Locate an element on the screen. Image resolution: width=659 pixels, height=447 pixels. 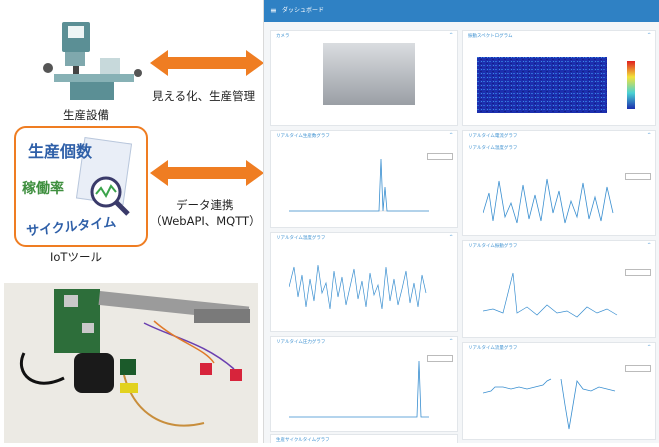
panel-title: カメラ is located at coordinates (283, 36).